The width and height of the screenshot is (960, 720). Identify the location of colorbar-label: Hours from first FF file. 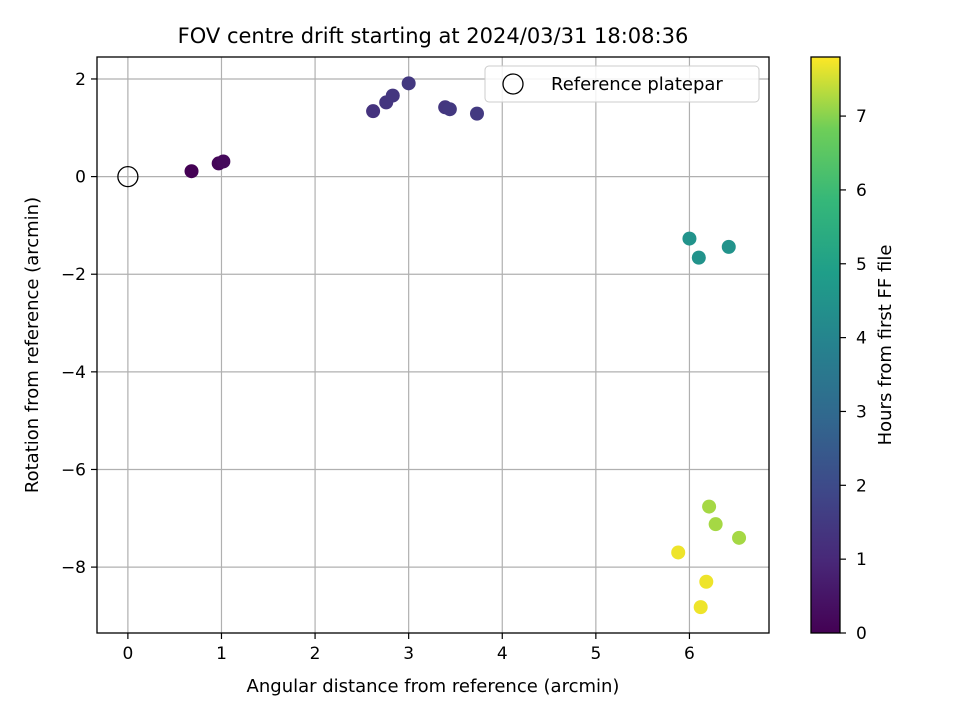
(885, 345).